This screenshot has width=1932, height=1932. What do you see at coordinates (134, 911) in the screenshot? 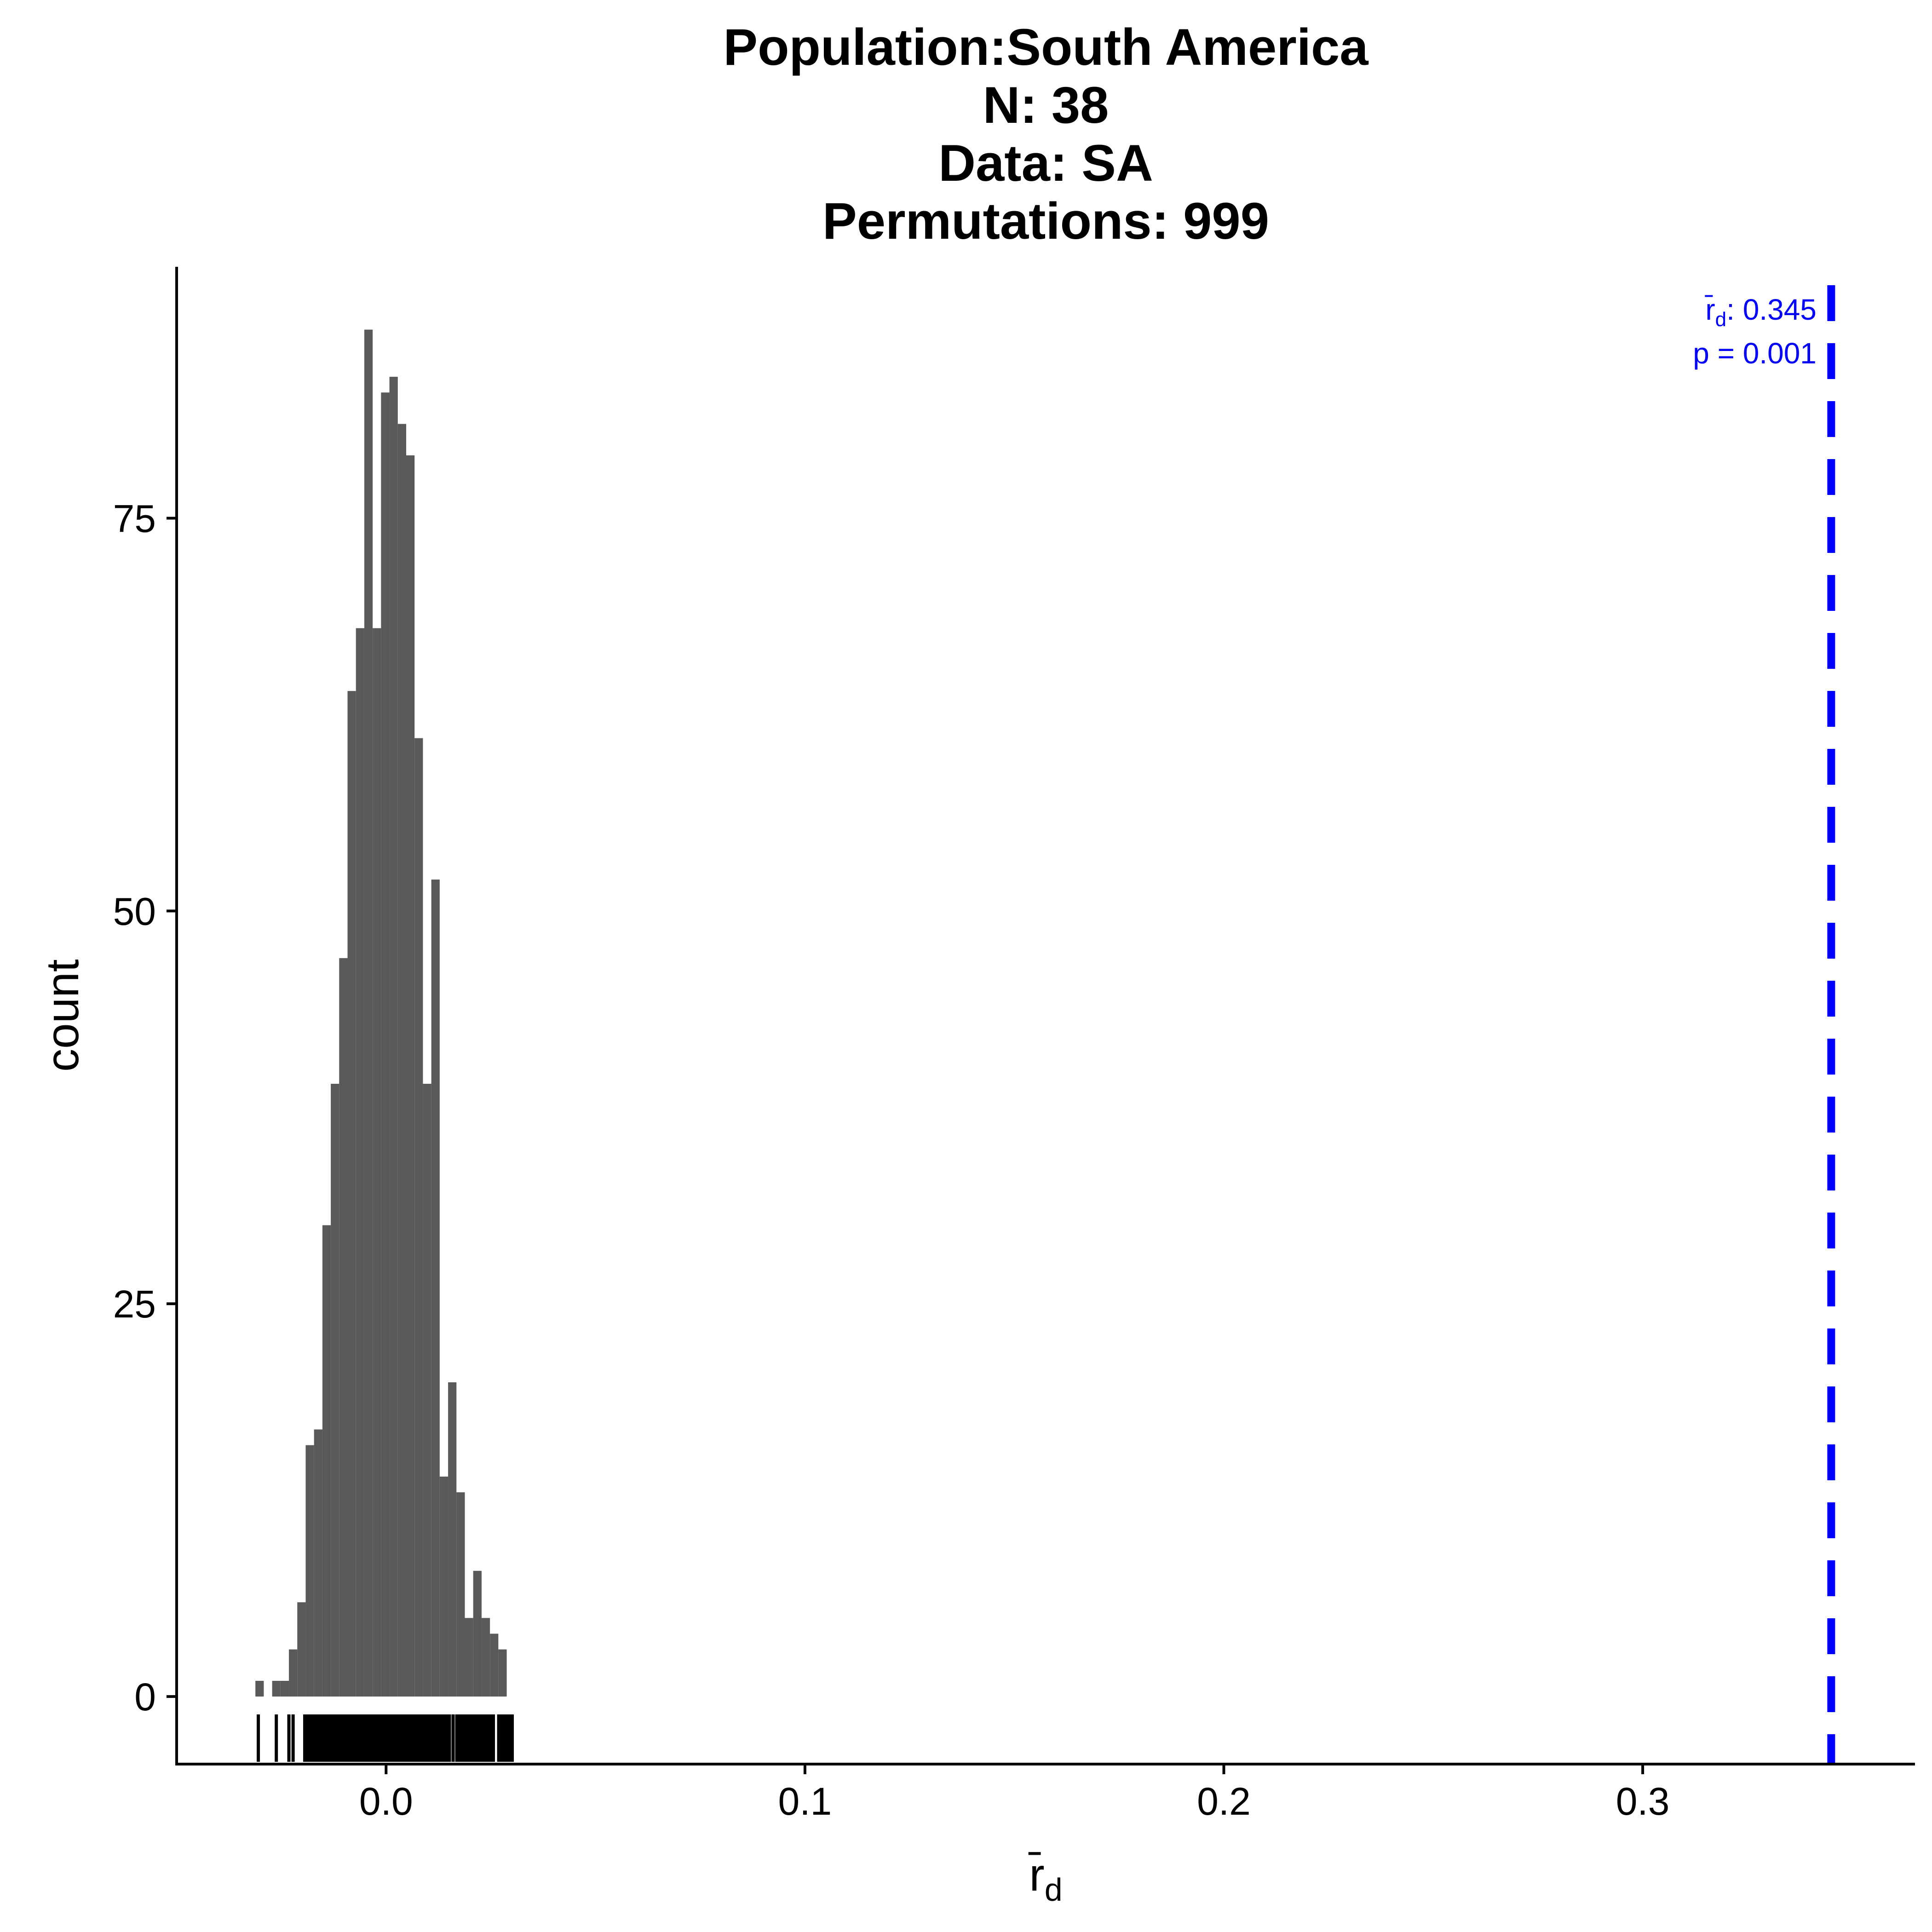
I see `y-tick-label: 50` at bounding box center [134, 911].